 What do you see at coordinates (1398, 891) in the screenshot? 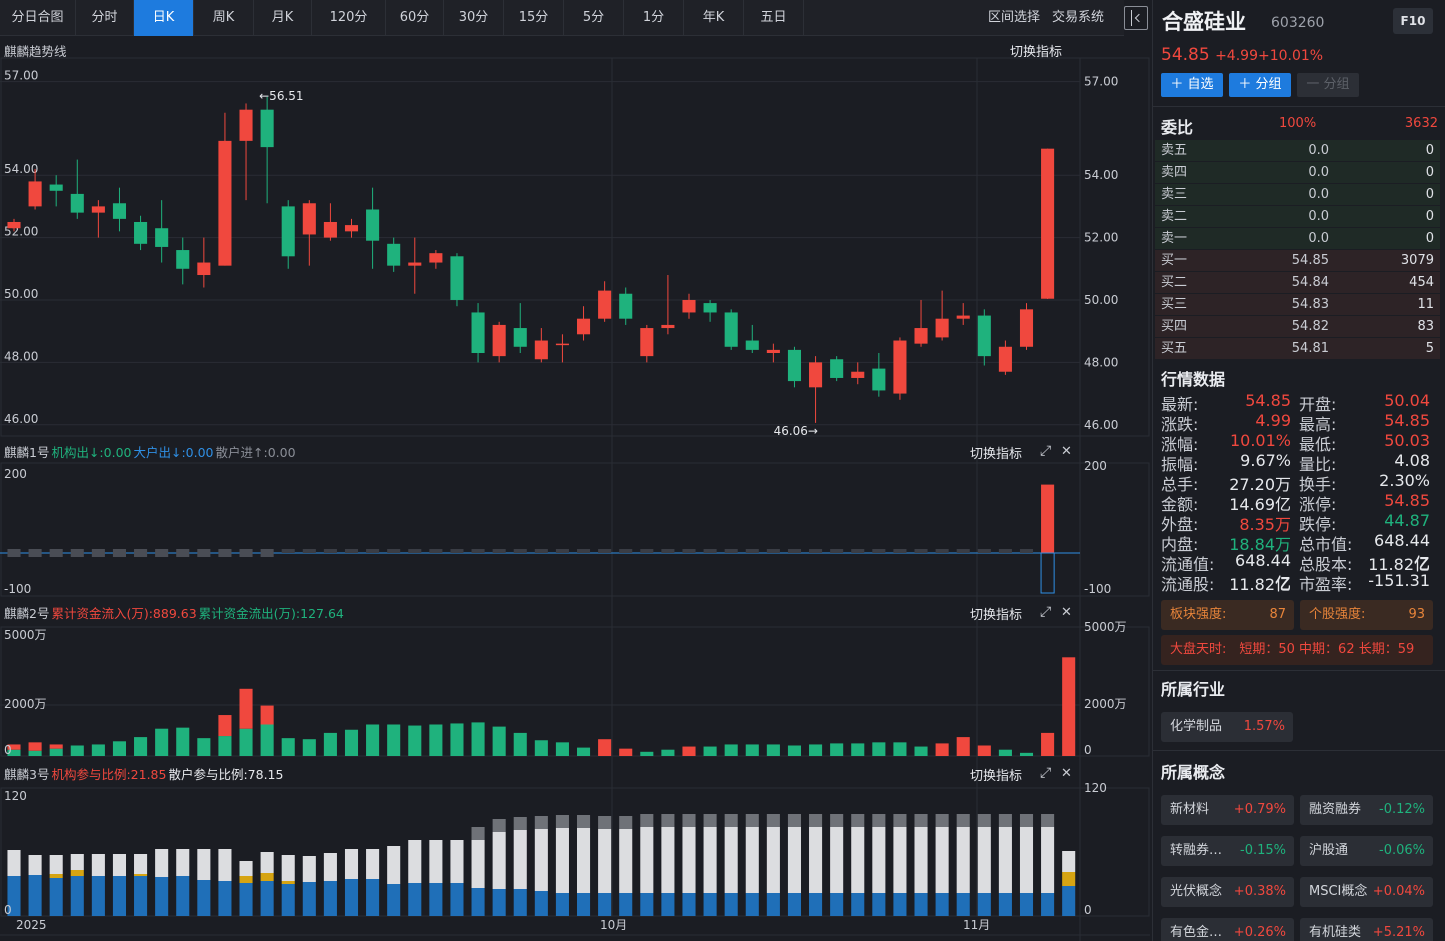
I see `concept-pct: +0.04%` at bounding box center [1398, 891].